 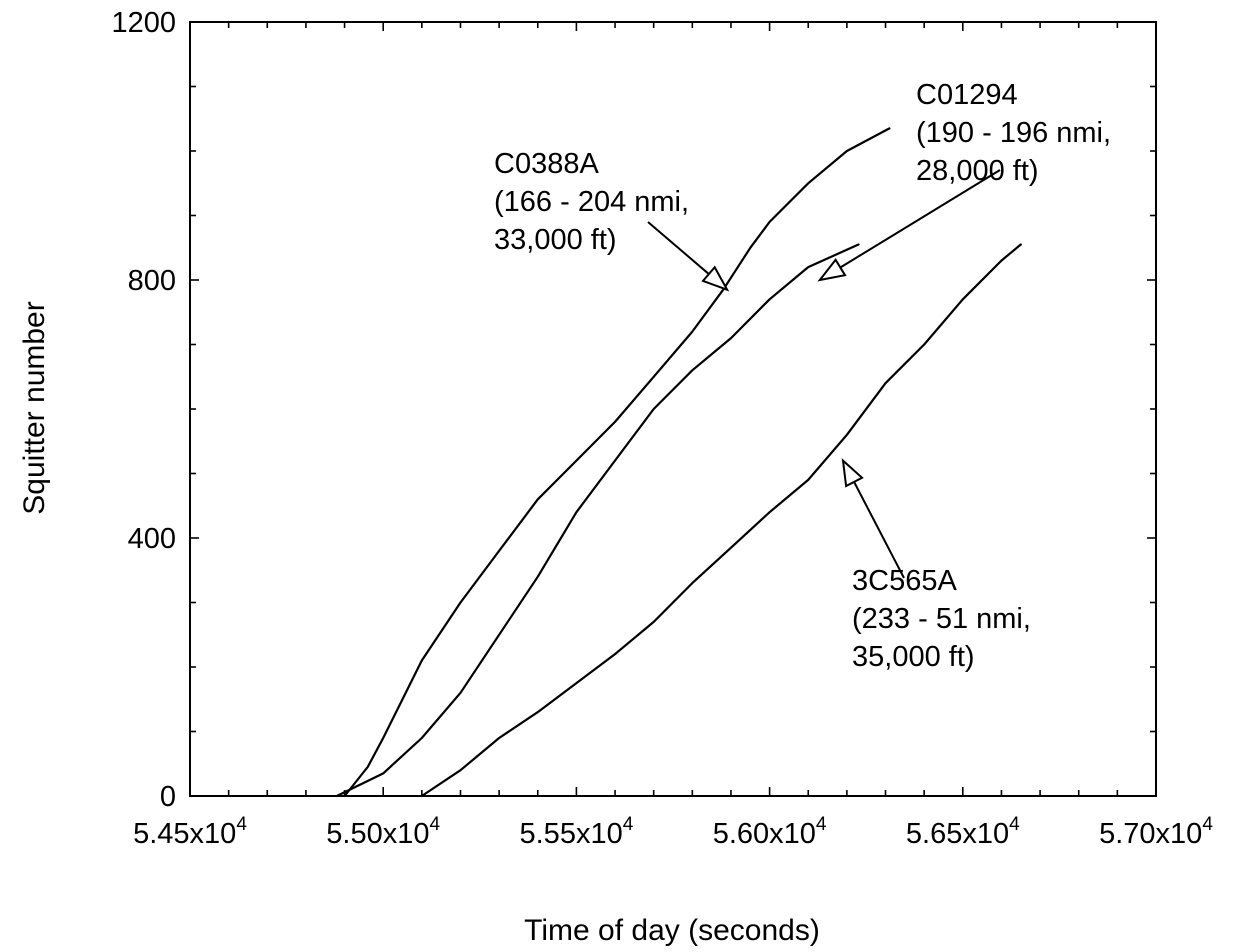 I want to click on annotation-text: C01294 (190 - 196 nmi, 28,000 ft), so click(x=1013, y=133).